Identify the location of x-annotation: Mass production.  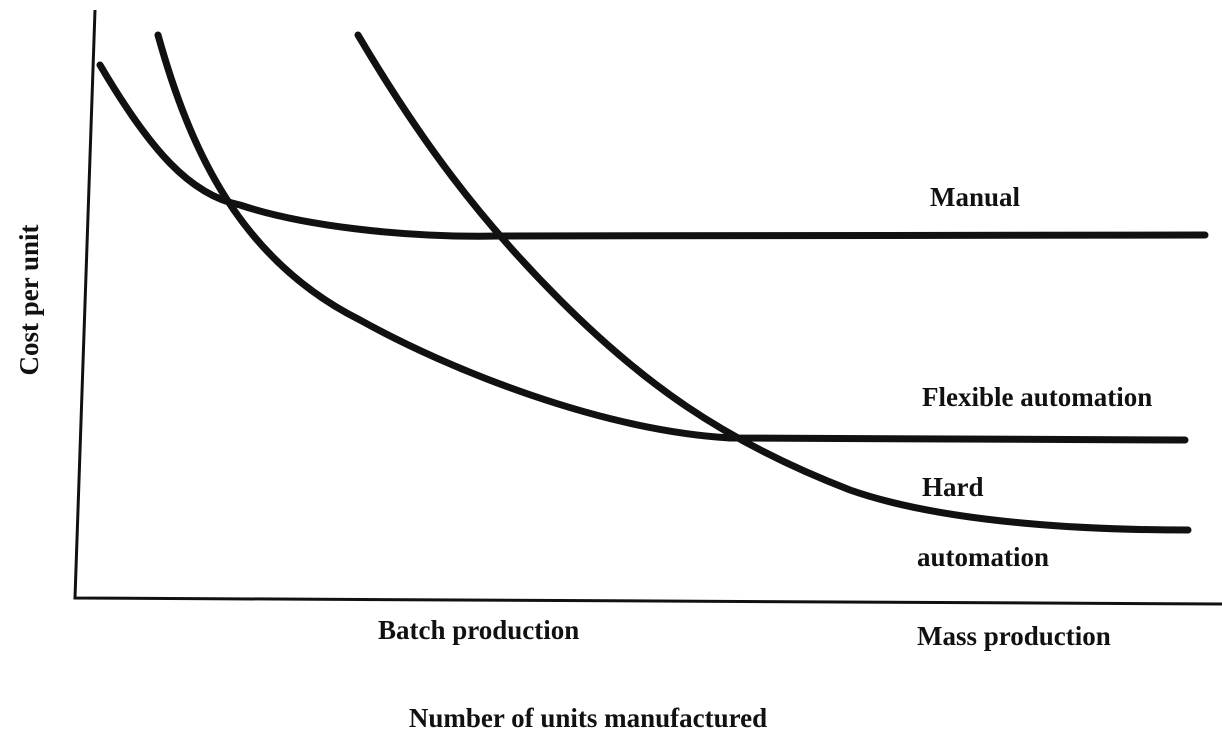
(1014, 636).